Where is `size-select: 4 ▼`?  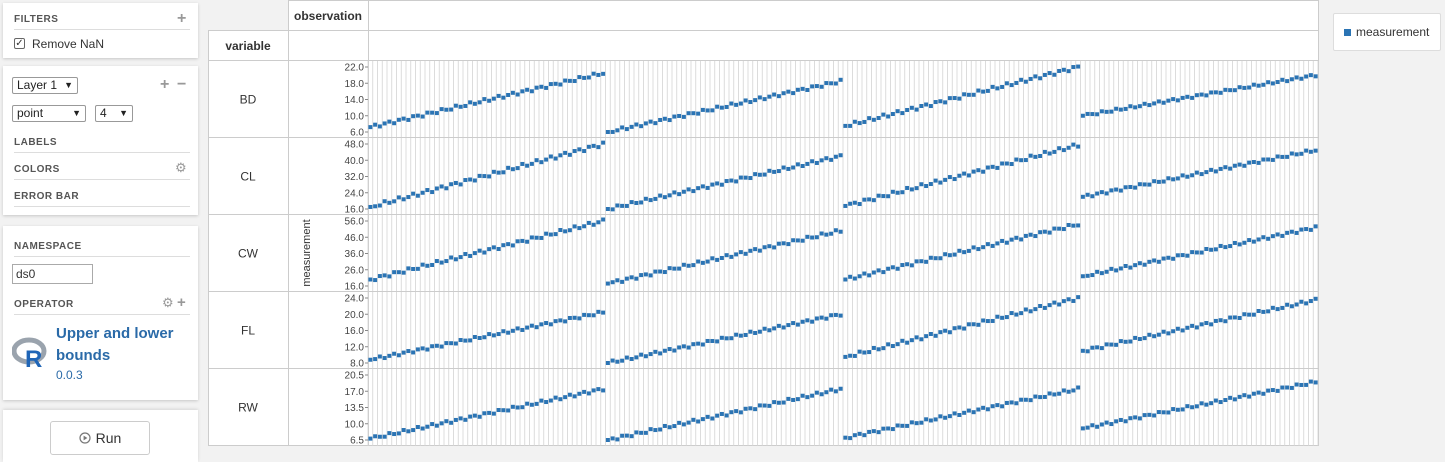
size-select: 4 ▼ is located at coordinates (114, 113).